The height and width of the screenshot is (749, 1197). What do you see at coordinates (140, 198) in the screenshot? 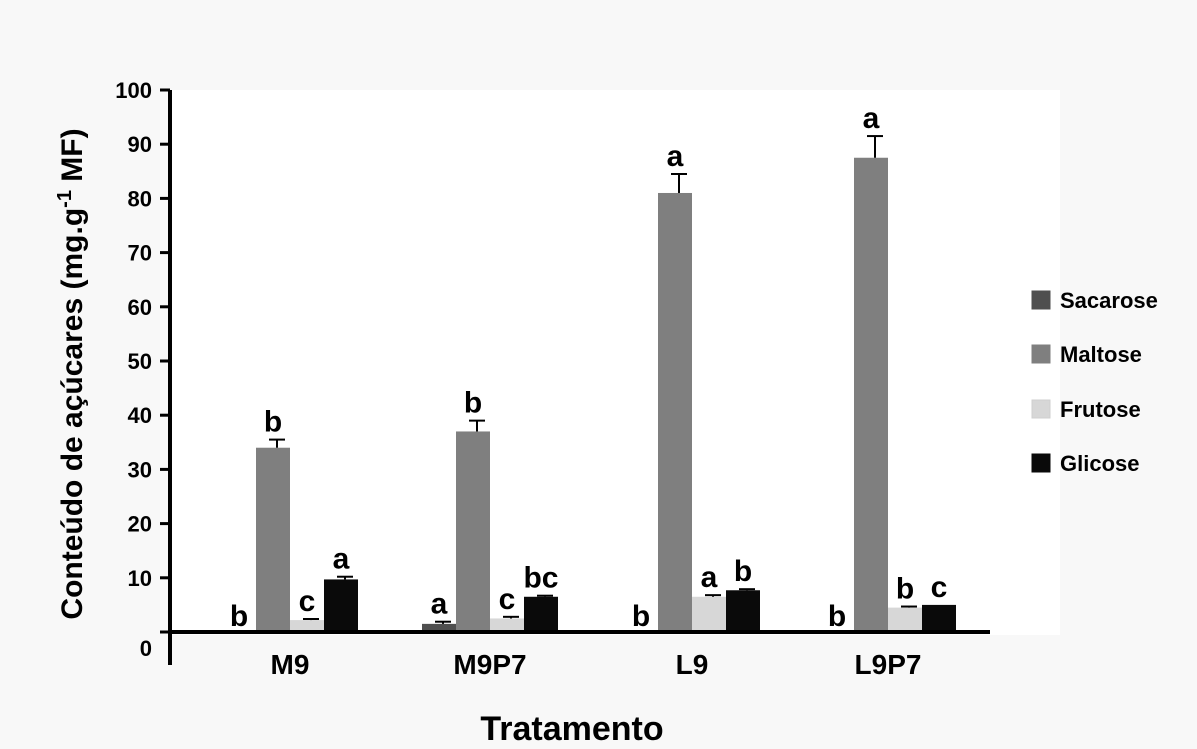
I see `y-tick-label: 80` at bounding box center [140, 198].